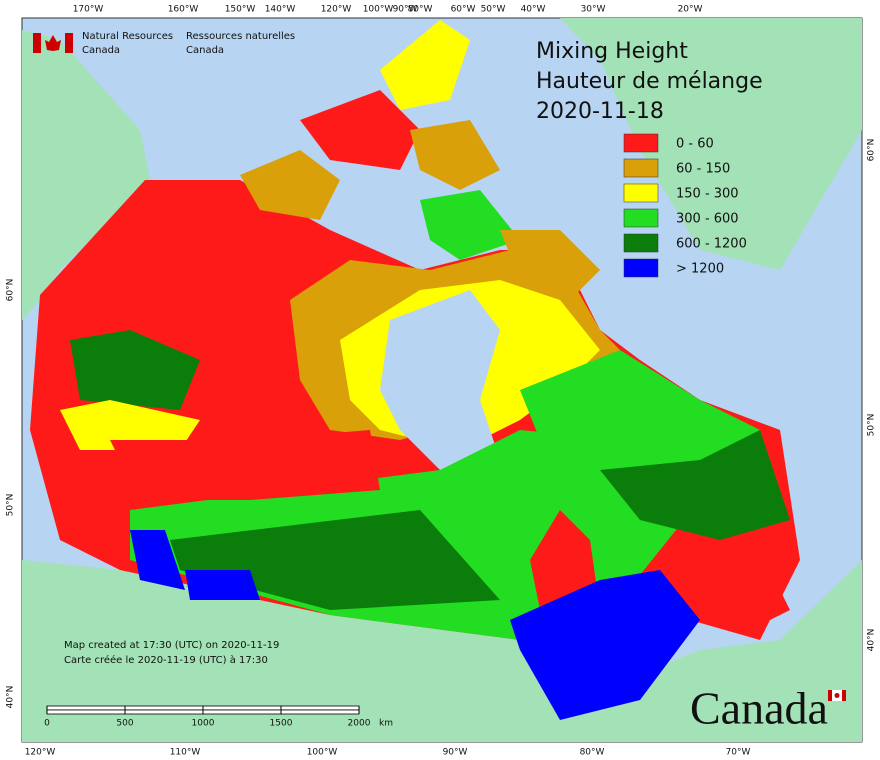  What do you see at coordinates (711, 244) in the screenshot?
I see `legend-label: 600 - 1200` at bounding box center [711, 244].